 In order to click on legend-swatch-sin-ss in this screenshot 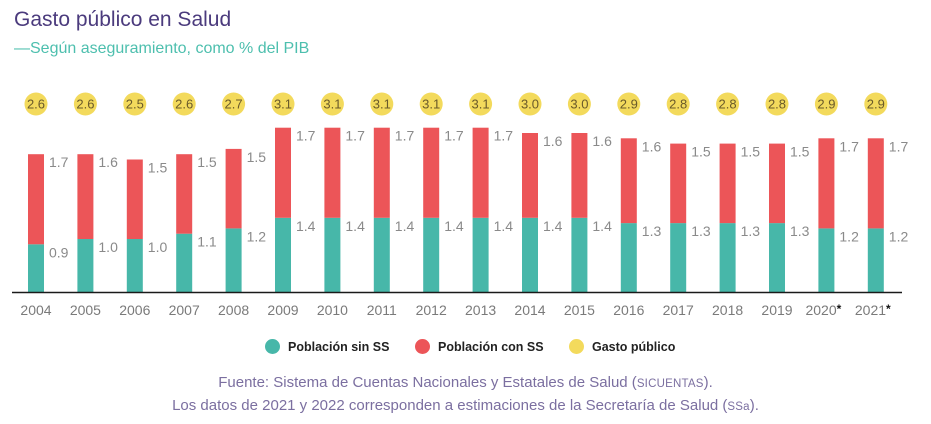, I will do `click(272, 346)`.